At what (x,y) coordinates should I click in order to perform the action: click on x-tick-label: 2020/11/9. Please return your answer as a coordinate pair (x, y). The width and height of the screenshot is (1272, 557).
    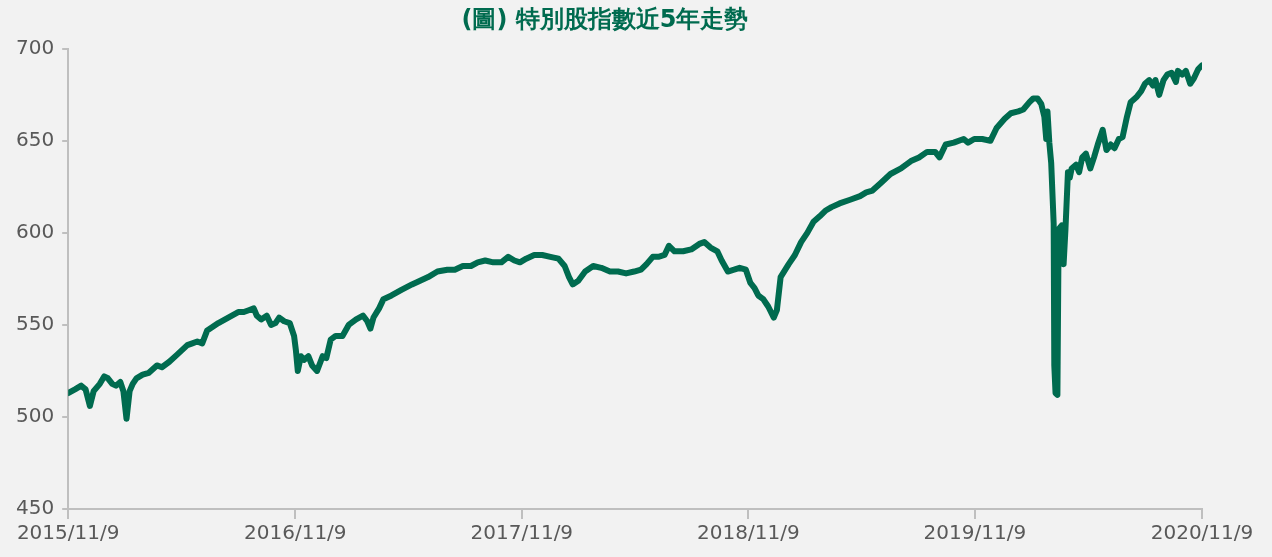
    Looking at the image, I should click on (1202, 532).